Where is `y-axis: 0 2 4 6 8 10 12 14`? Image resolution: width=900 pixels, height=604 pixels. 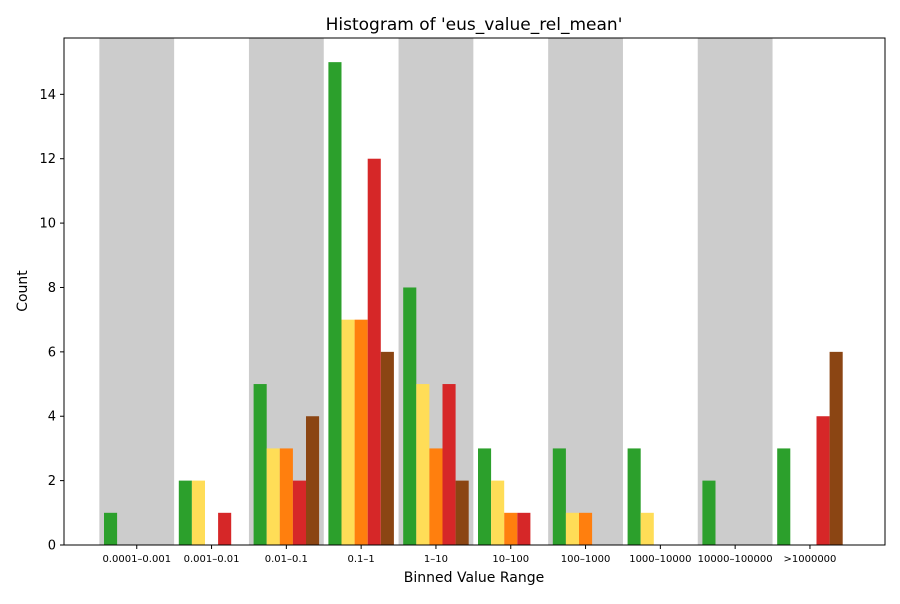
y-axis: 0 2 4 6 8 10 12 14 is located at coordinates (51, 321).